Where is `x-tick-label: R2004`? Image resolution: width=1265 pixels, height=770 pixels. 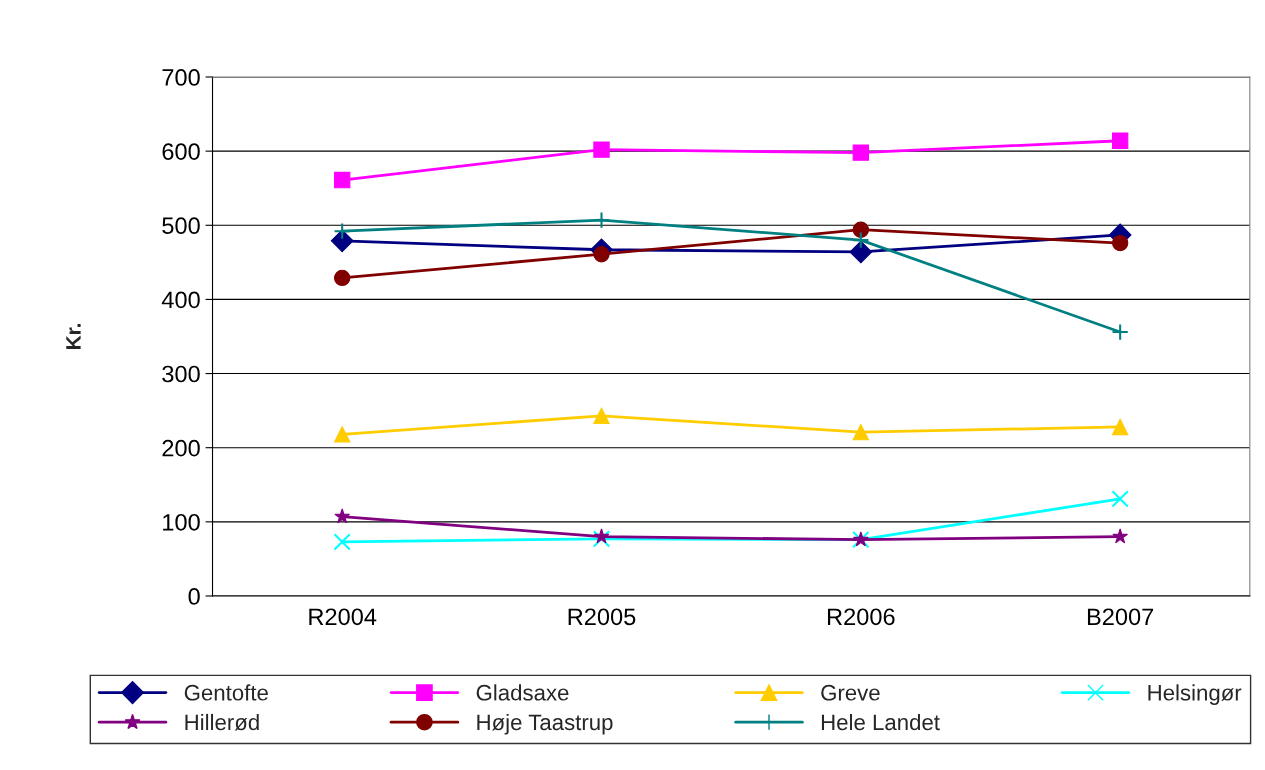 x-tick-label: R2004 is located at coordinates (343, 617).